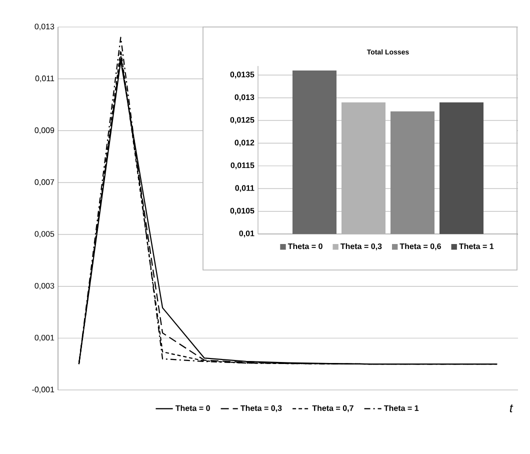  Describe the element at coordinates (44, 286) in the screenshot. I see `y-tick-label: 0,003` at that location.